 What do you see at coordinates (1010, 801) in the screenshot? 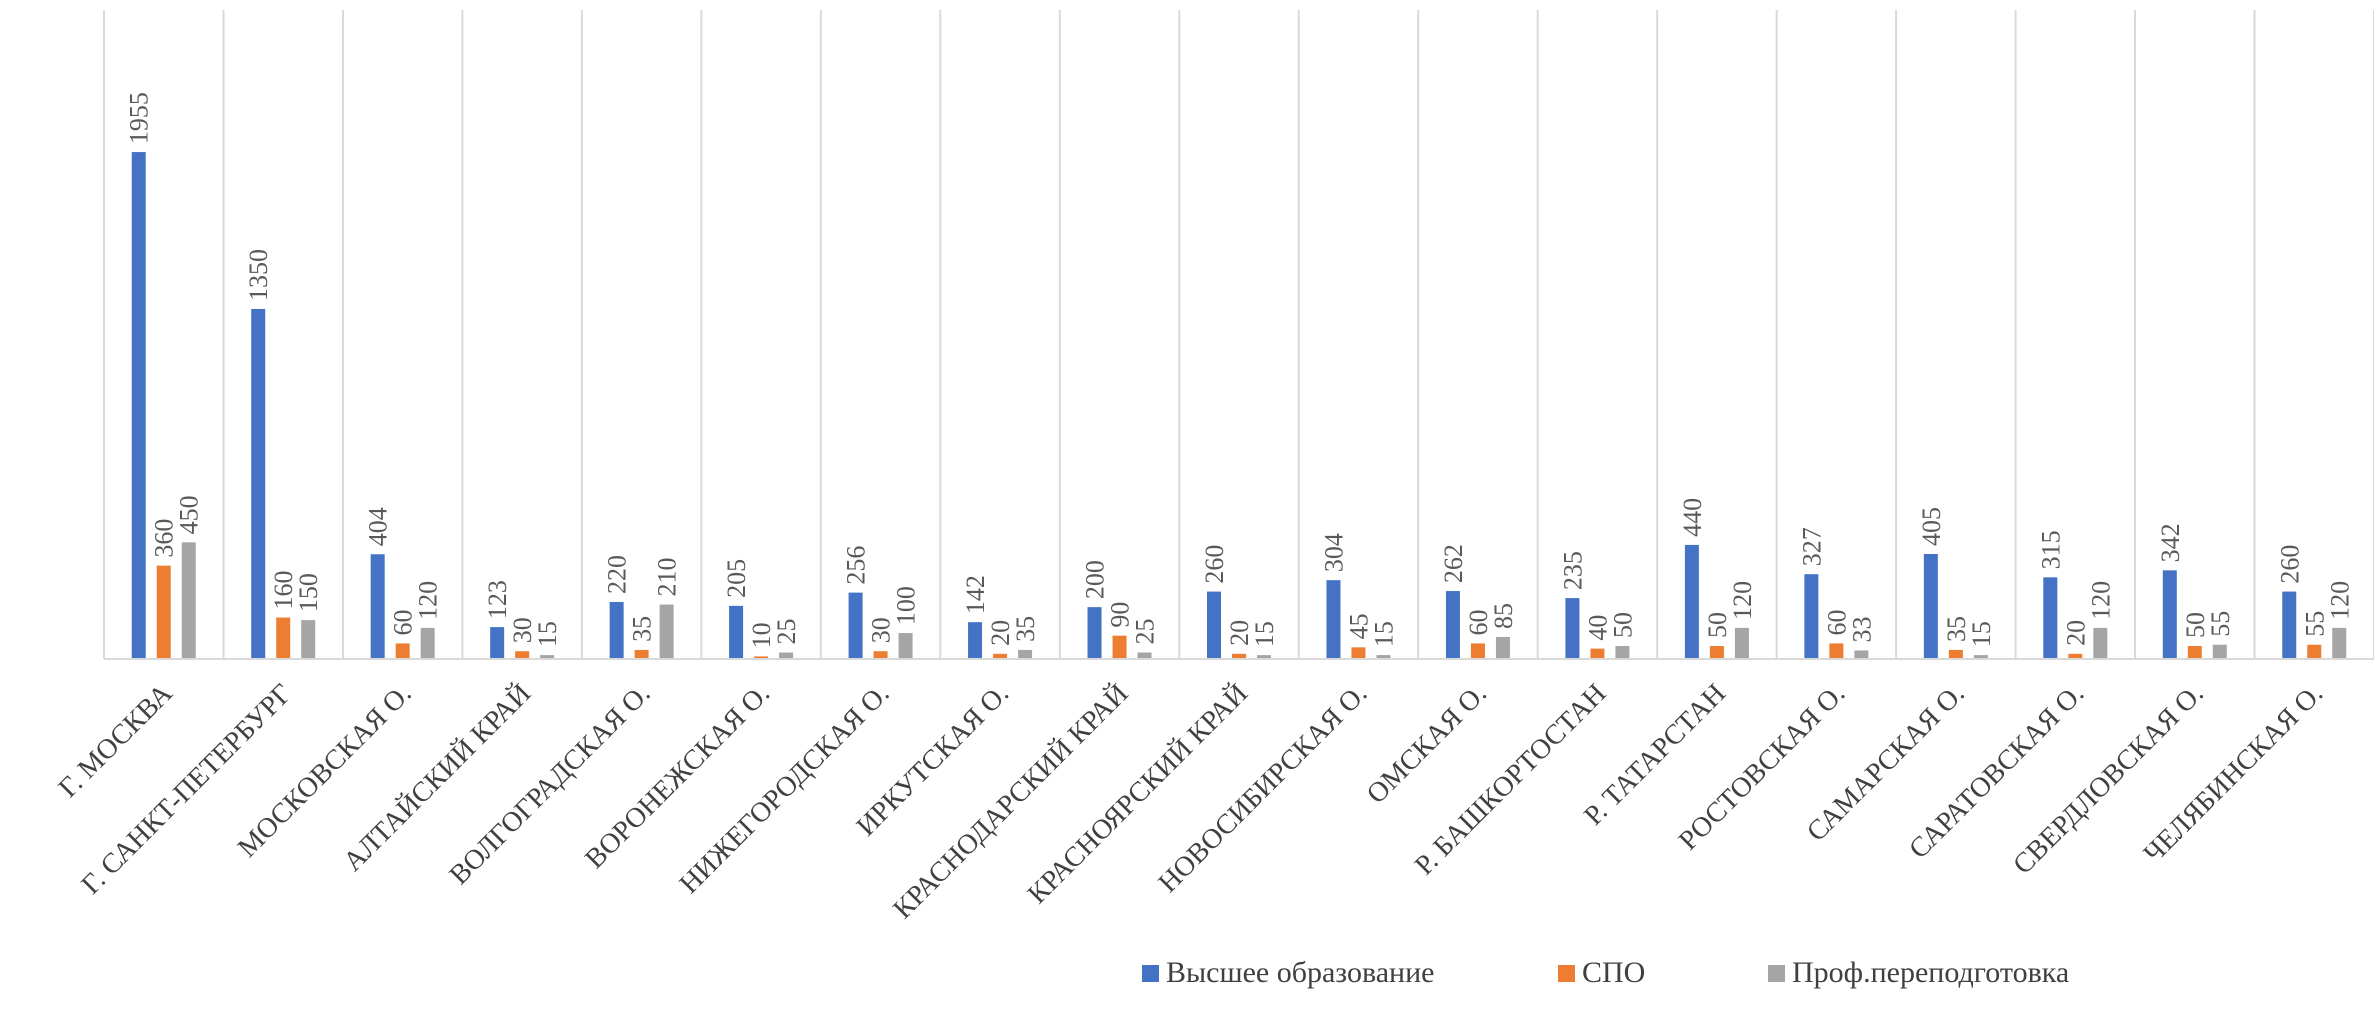
I see `x-tick-label: КРАСНОДАРСКИЙ КРАЙ` at bounding box center [1010, 801].